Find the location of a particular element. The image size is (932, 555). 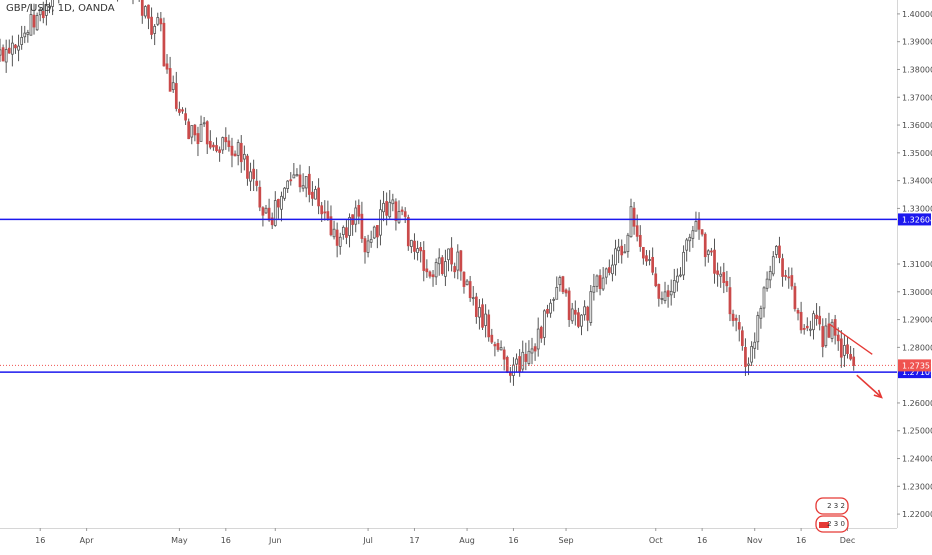

time-tick-label: Nov is located at coordinates (755, 540).